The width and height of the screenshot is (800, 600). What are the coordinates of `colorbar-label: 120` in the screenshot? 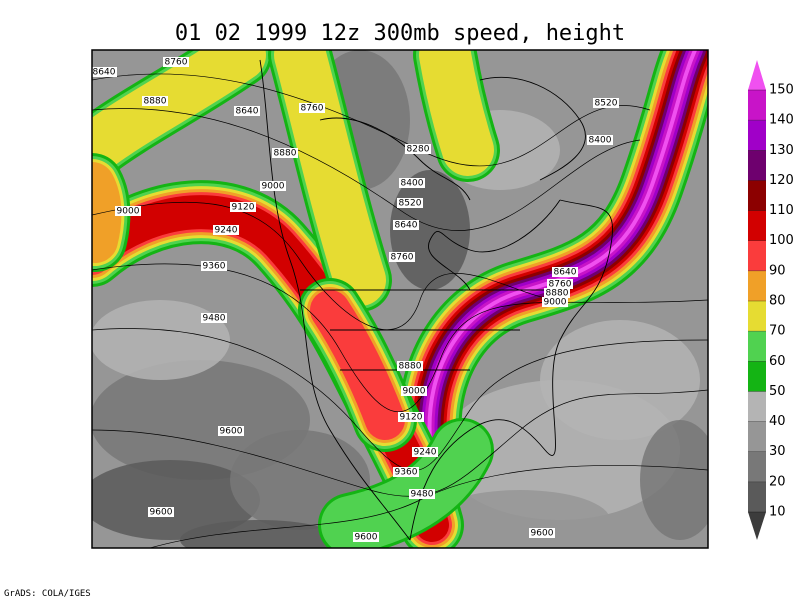 It's located at (781, 180).